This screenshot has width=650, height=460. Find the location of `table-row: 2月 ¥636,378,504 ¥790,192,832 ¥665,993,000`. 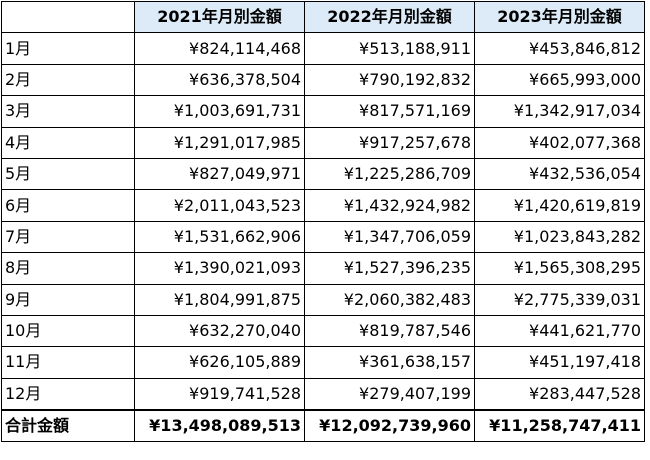

table-row: 2月 ¥636,378,504 ¥790,192,832 ¥665,993,000 is located at coordinates (323, 80).